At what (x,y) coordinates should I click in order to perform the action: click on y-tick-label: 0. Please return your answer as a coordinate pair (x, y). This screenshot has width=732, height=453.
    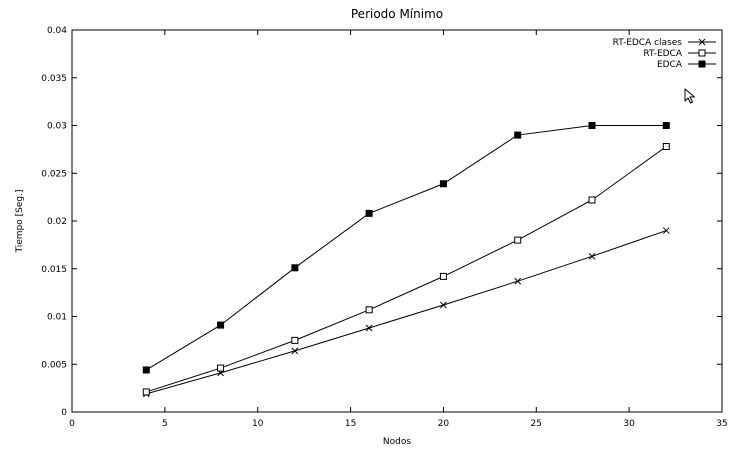
    Looking at the image, I should click on (64, 413).